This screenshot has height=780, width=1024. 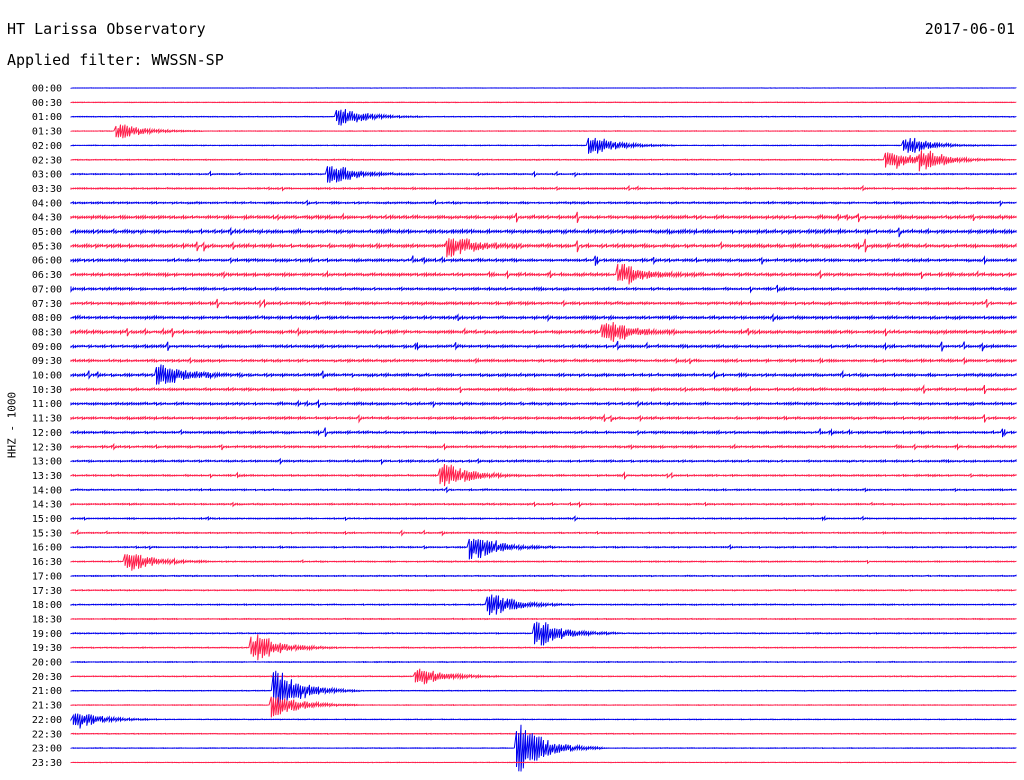 I want to click on row-time-label: 09:00, so click(x=47, y=347).